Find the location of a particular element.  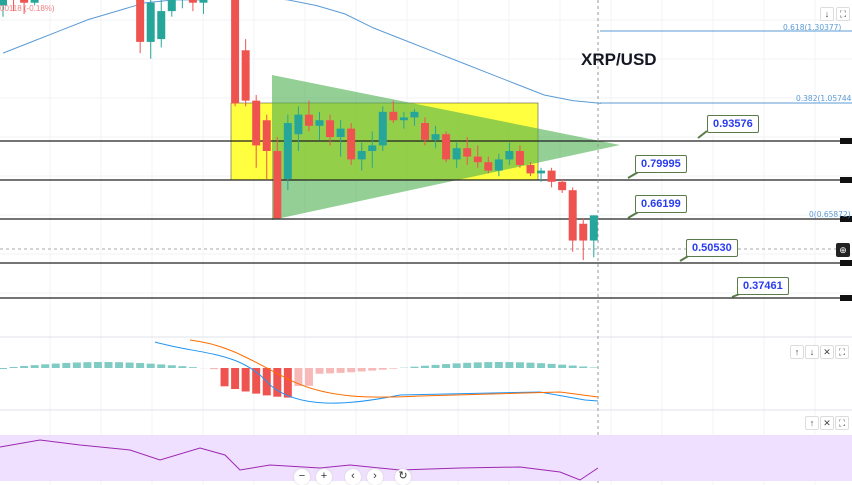

fib-level-label: 0.382(1.05744) is located at coordinates (824, 98).